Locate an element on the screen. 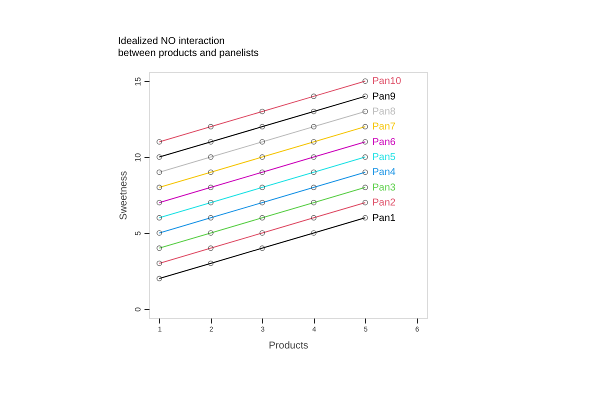 Image resolution: width=613 pixels, height=406 pixels. series-label: Pan3 is located at coordinates (384, 188).